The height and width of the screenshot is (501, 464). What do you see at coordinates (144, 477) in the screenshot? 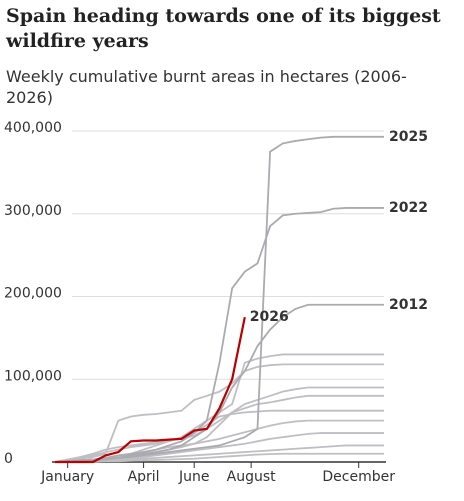
I see `x-tick-label: April` at bounding box center [144, 477].